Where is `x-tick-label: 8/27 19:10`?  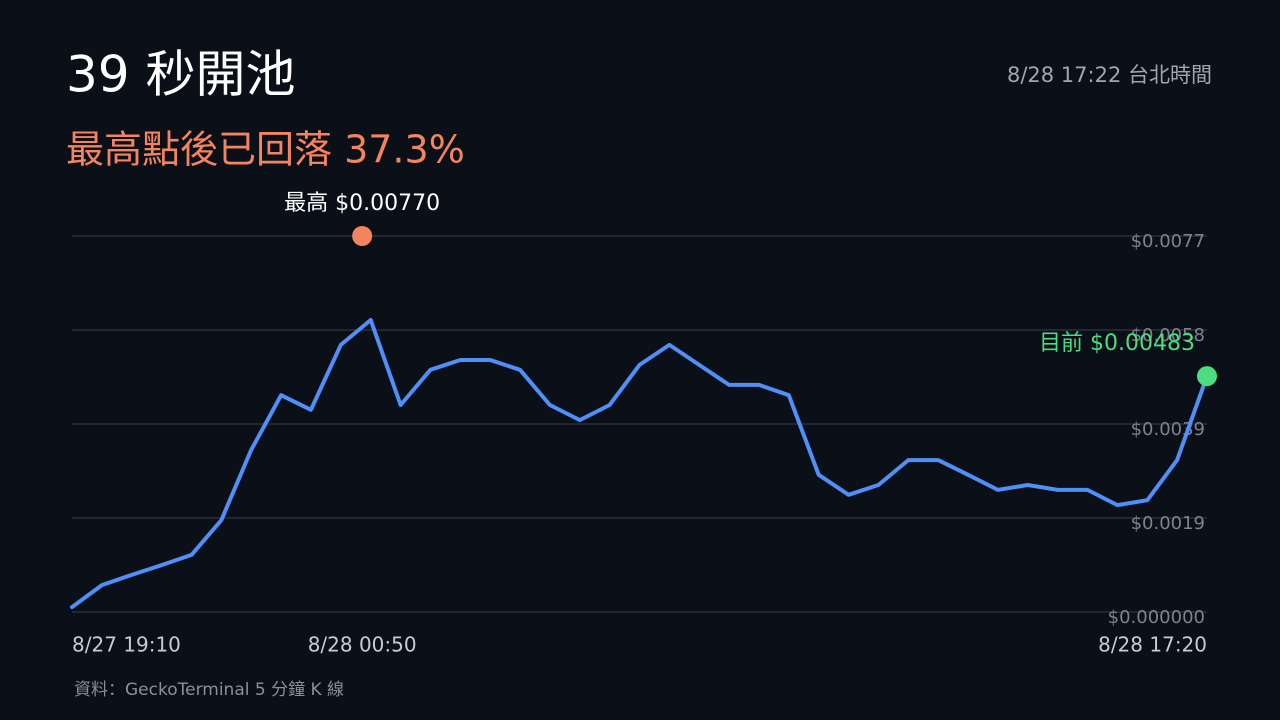
x-tick-label: 8/27 19:10 is located at coordinates (126, 645).